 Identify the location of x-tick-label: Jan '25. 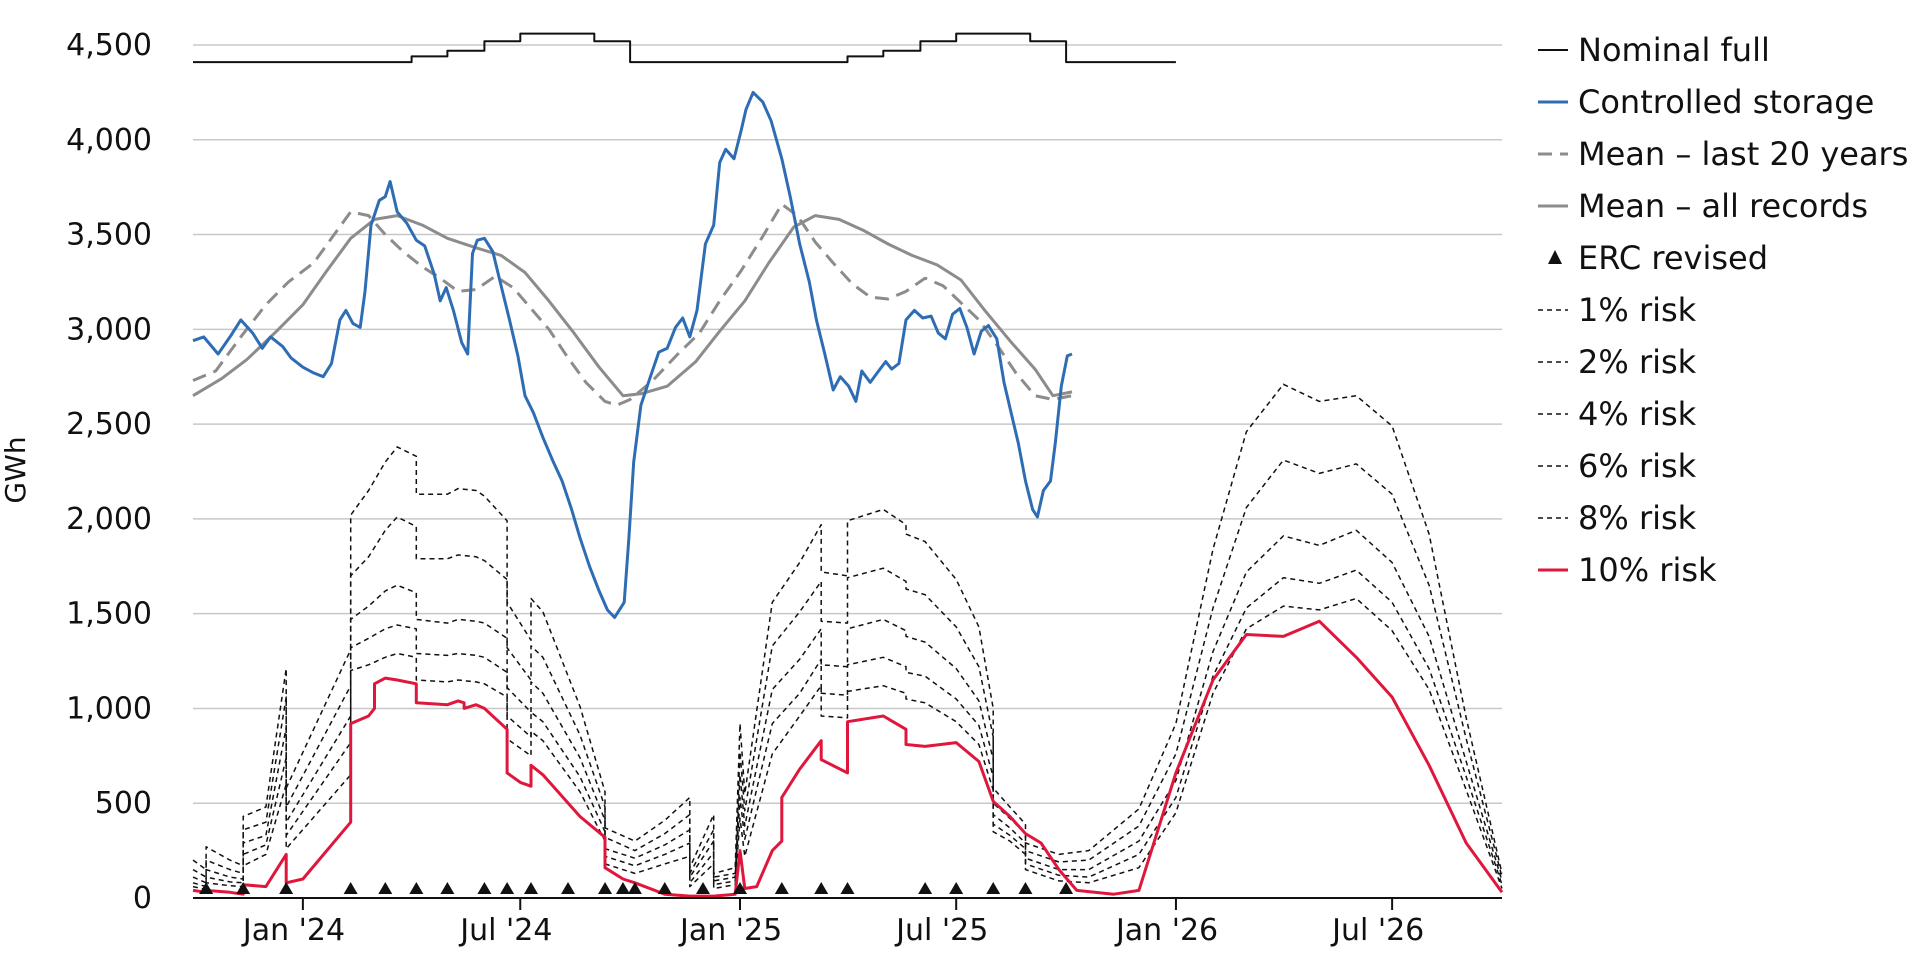
(730, 930).